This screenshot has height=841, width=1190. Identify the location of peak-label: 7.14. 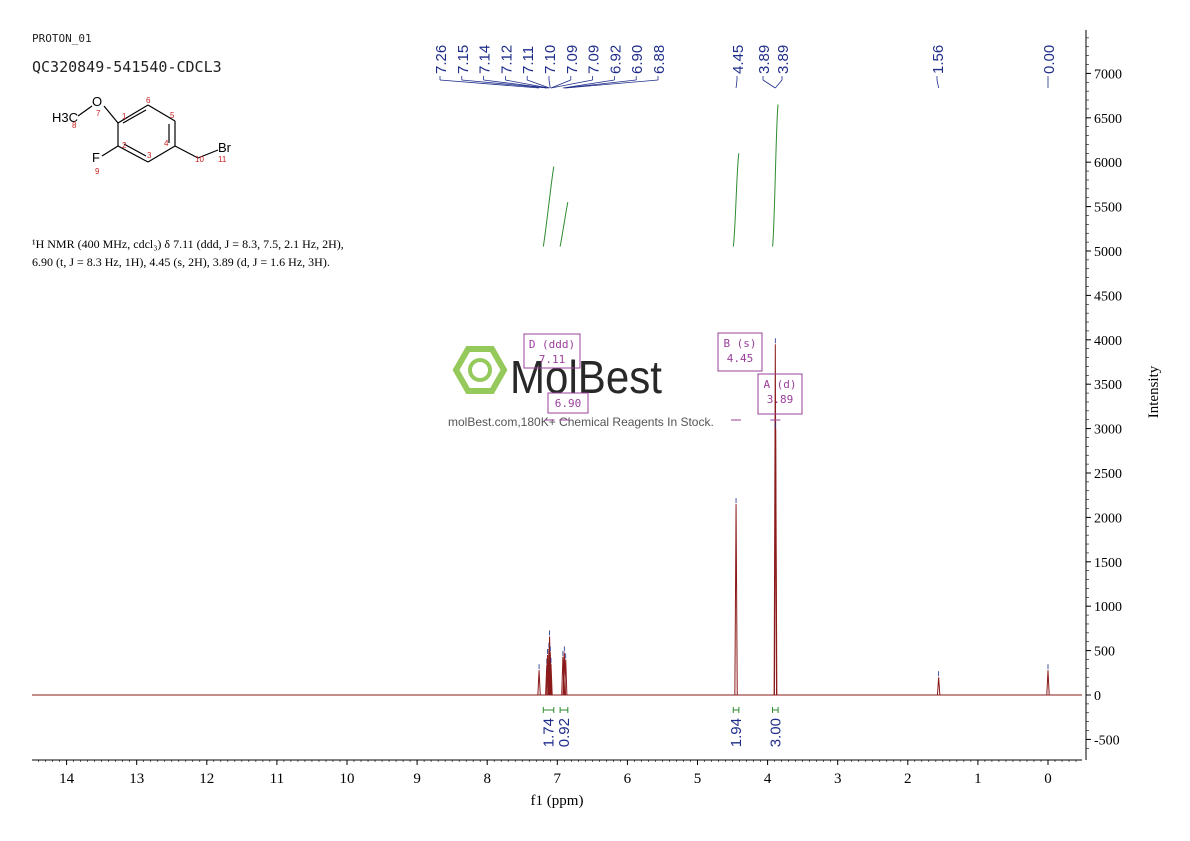
(485, 59).